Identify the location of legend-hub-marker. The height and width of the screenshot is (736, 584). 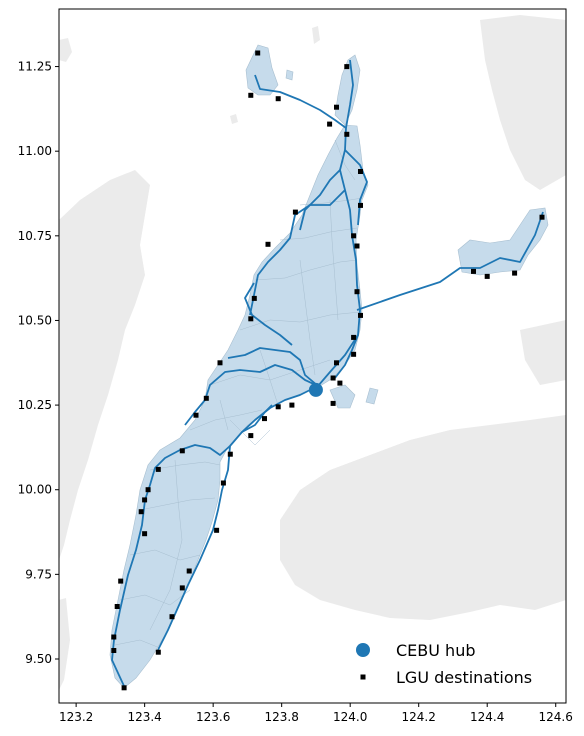
(363, 650).